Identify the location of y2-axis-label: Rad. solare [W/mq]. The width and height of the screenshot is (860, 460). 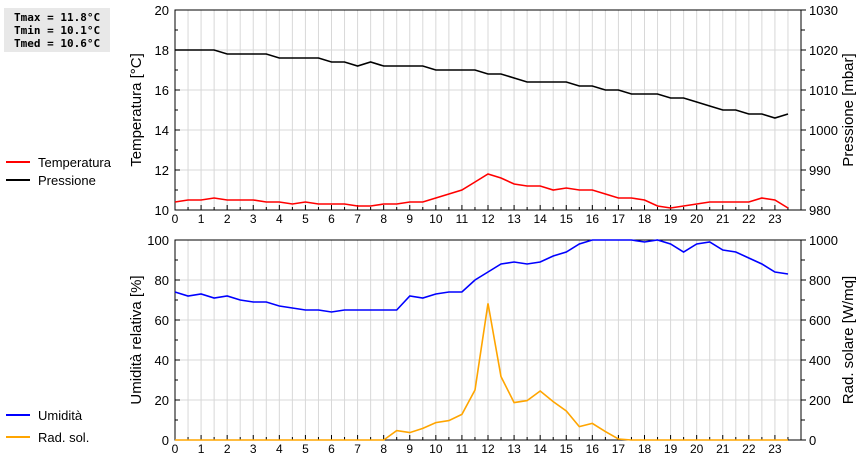
(848, 340).